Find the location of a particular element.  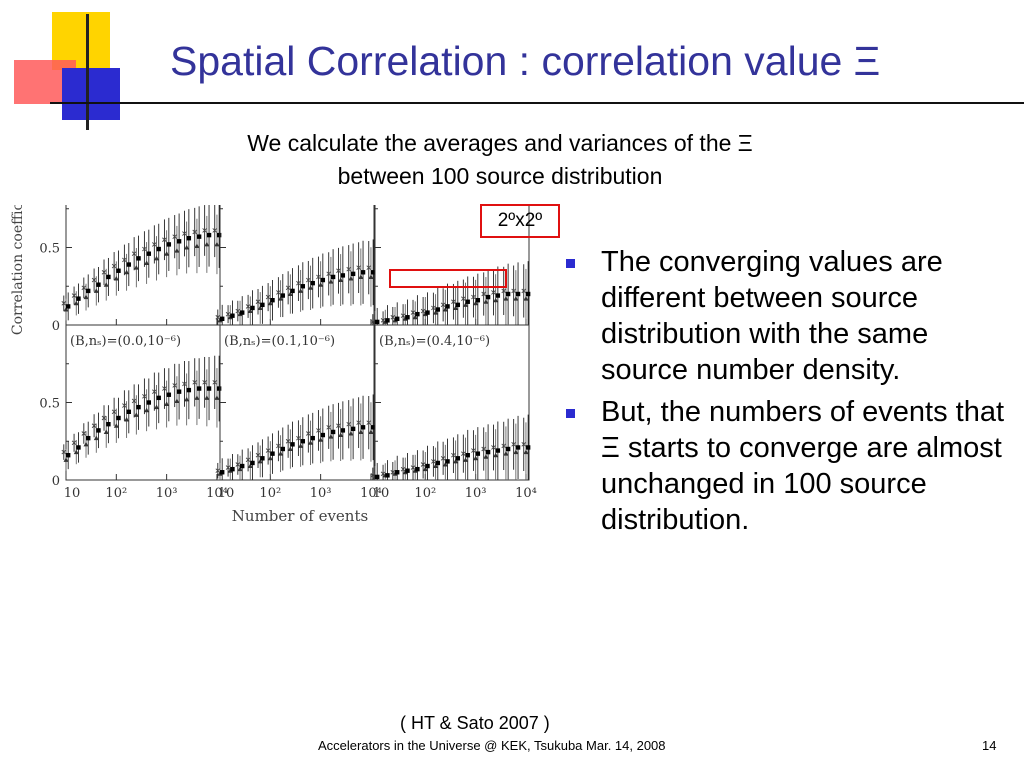

x-tick-label: 10 is located at coordinates (226, 493).